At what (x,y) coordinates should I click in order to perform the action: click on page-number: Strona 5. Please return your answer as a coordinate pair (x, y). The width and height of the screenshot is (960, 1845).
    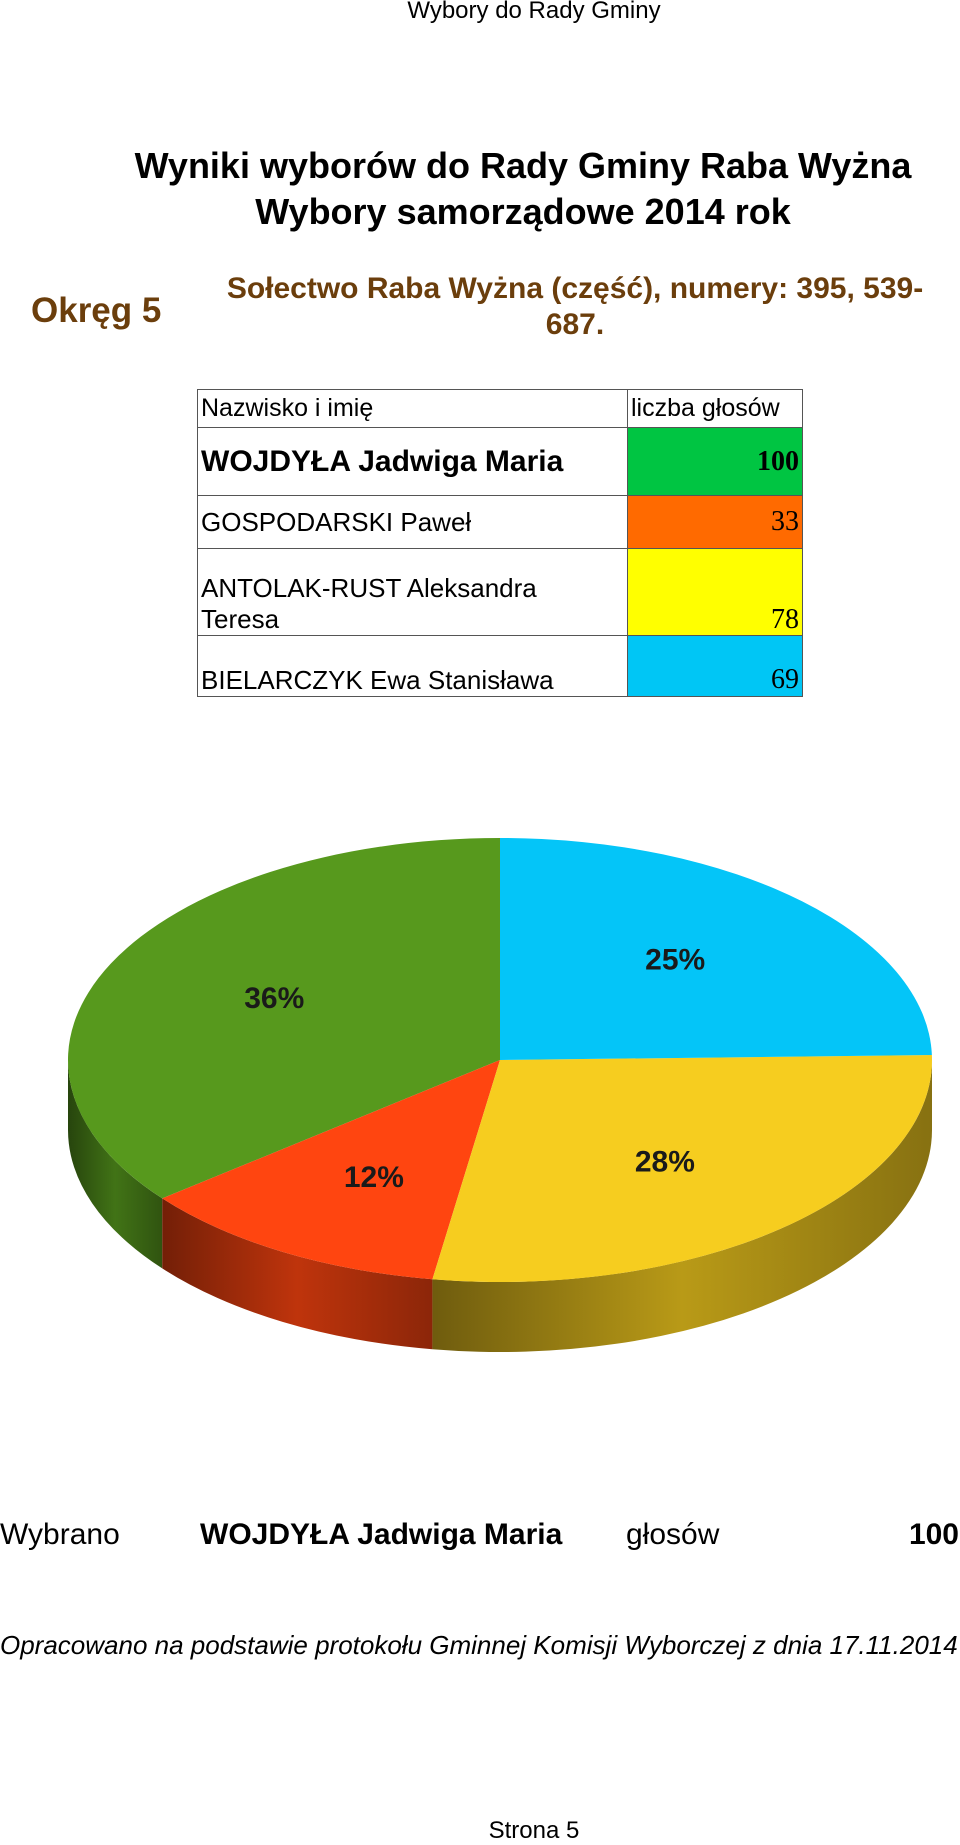
    Looking at the image, I should click on (534, 1830).